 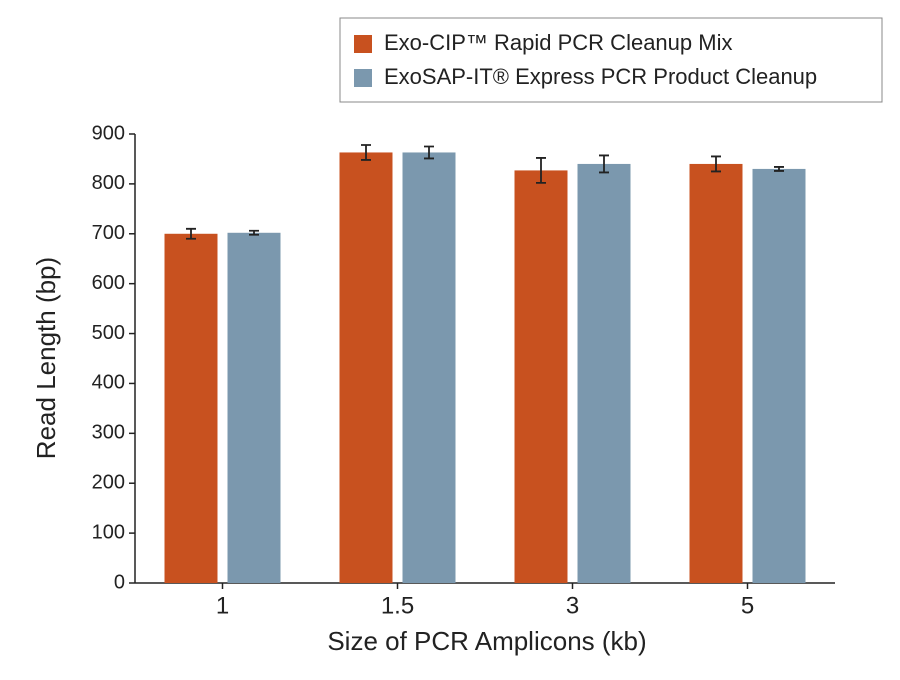 What do you see at coordinates (747, 605) in the screenshot?
I see `x-tick-label: 5` at bounding box center [747, 605].